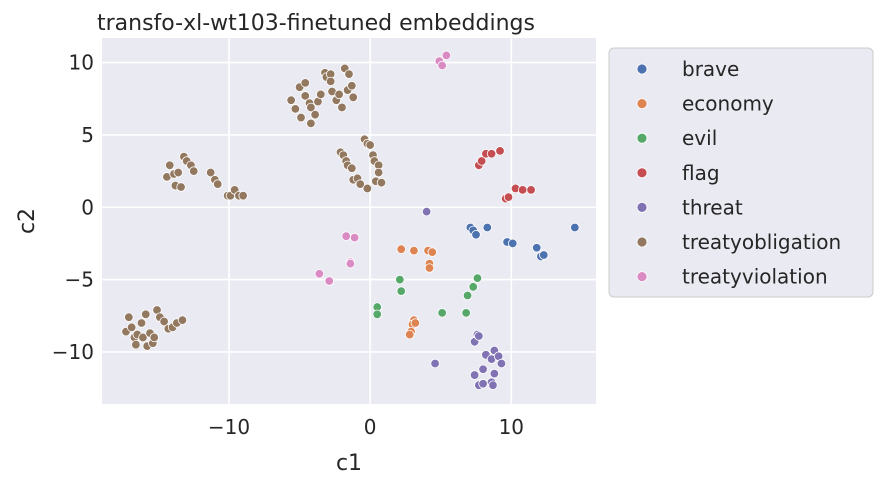  What do you see at coordinates (511, 427) in the screenshot?
I see `x-tick-label: 10` at bounding box center [511, 427].